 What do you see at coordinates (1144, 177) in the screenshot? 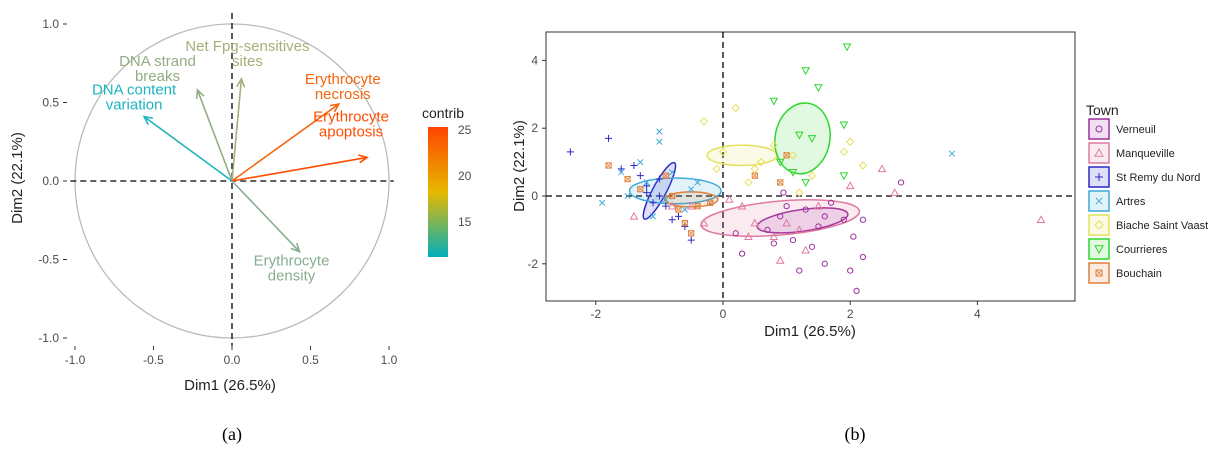
I see `legend-item-st-remy-du-nord: St Remy du Nord` at bounding box center [1144, 177].